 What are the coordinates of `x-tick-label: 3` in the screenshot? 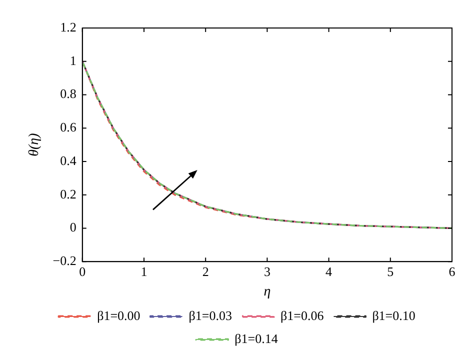 It's located at (267, 271).